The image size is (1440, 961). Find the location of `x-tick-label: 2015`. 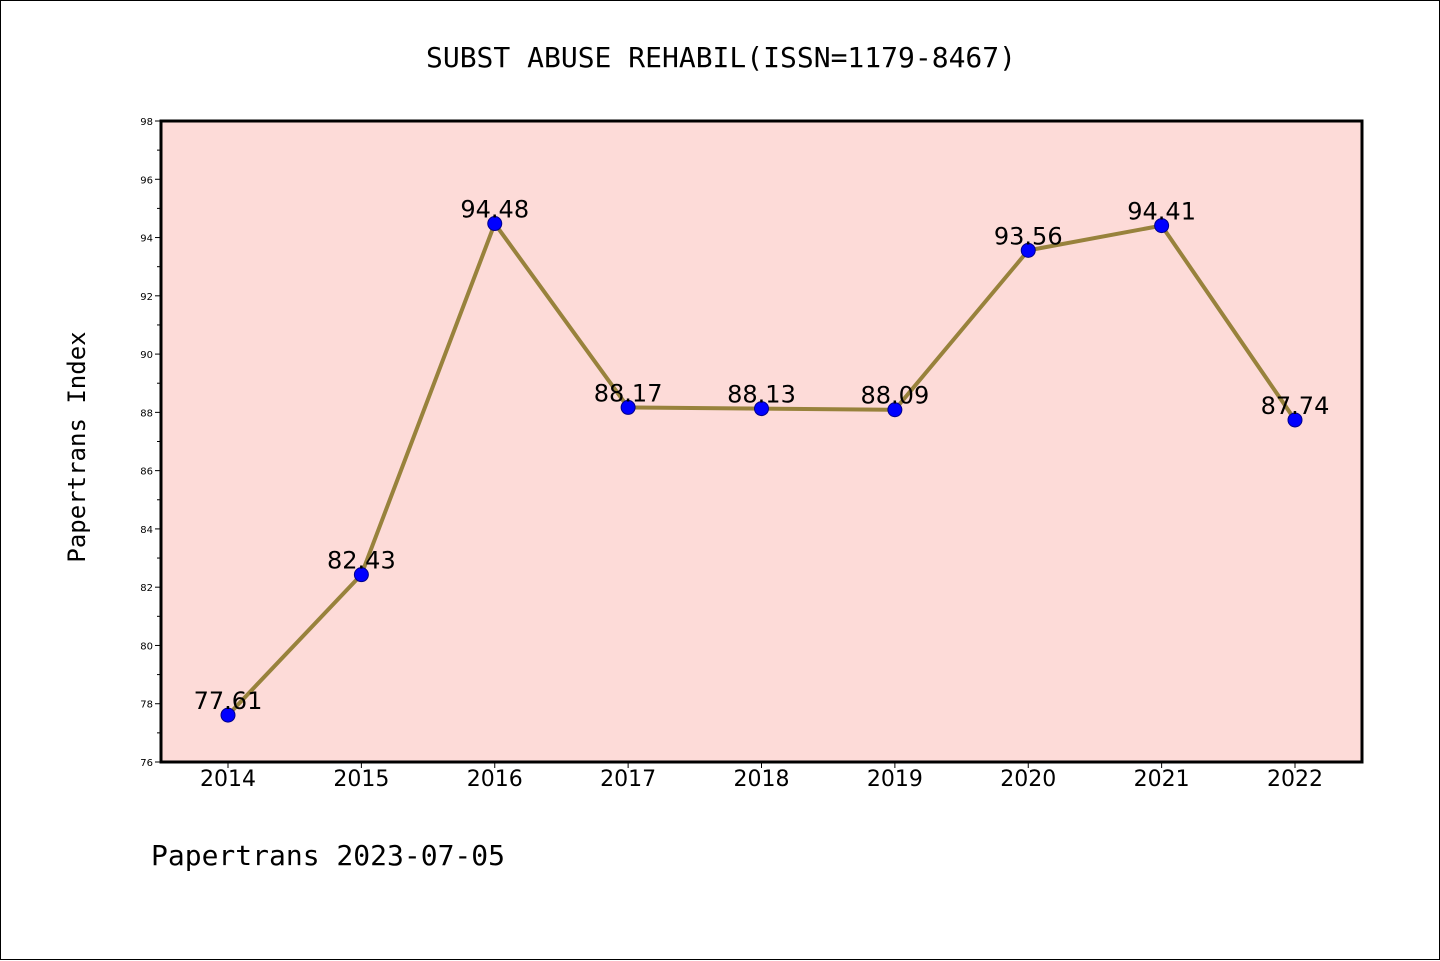

x-tick-label: 2015 is located at coordinates (361, 779).